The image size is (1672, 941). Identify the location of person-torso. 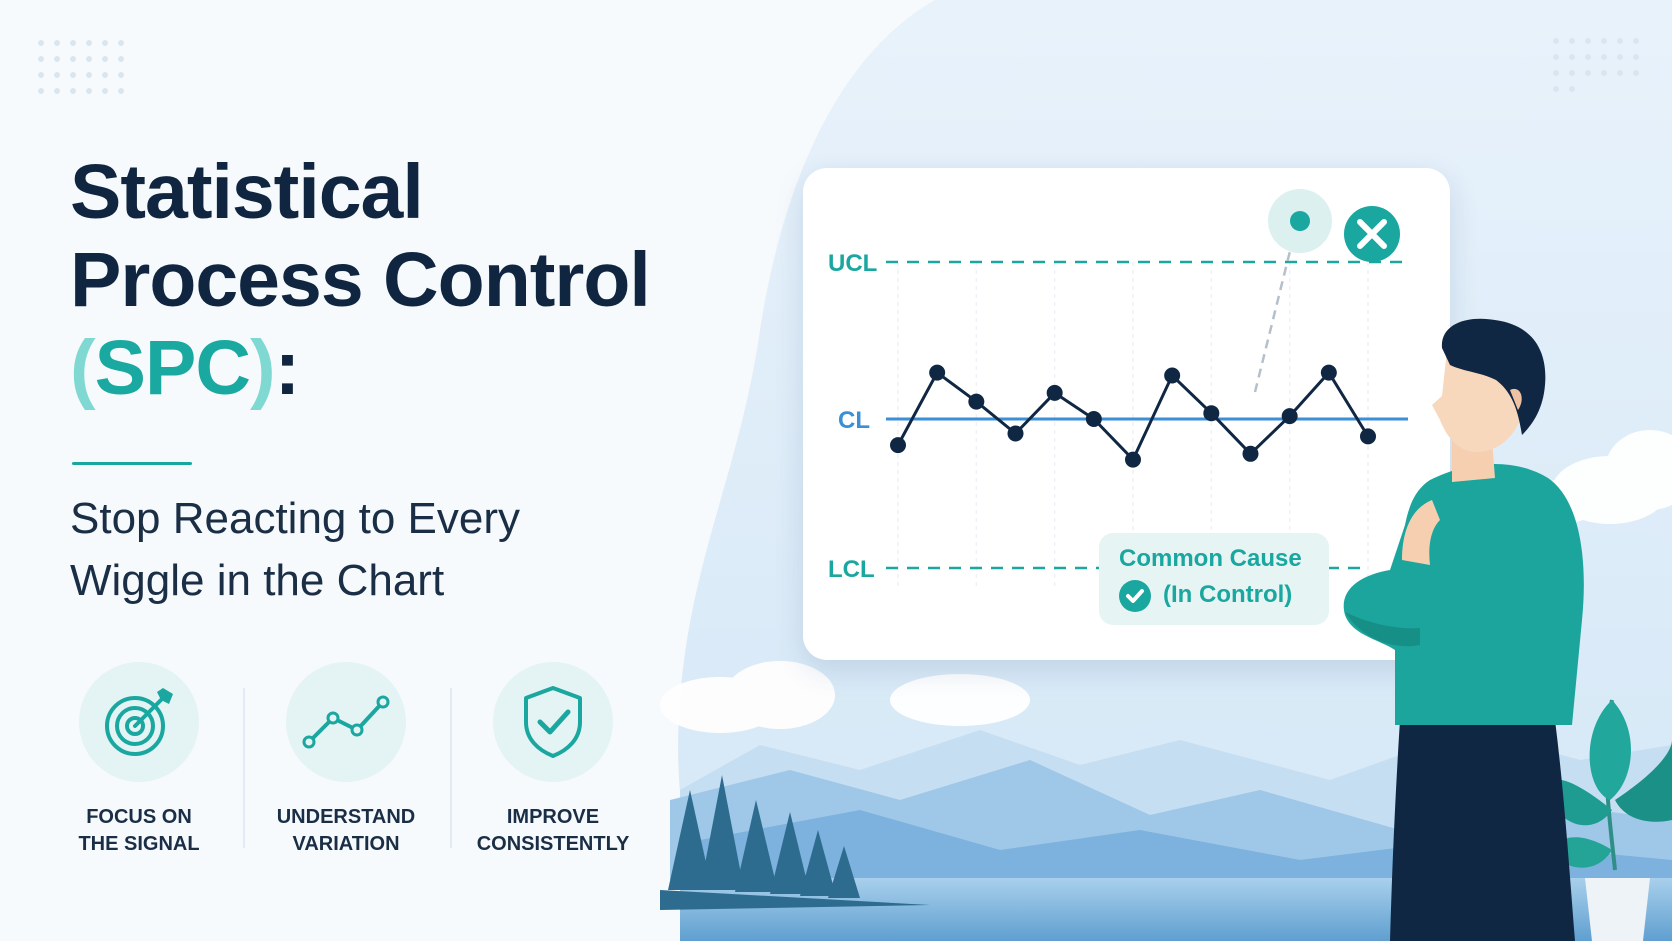
(1463, 594).